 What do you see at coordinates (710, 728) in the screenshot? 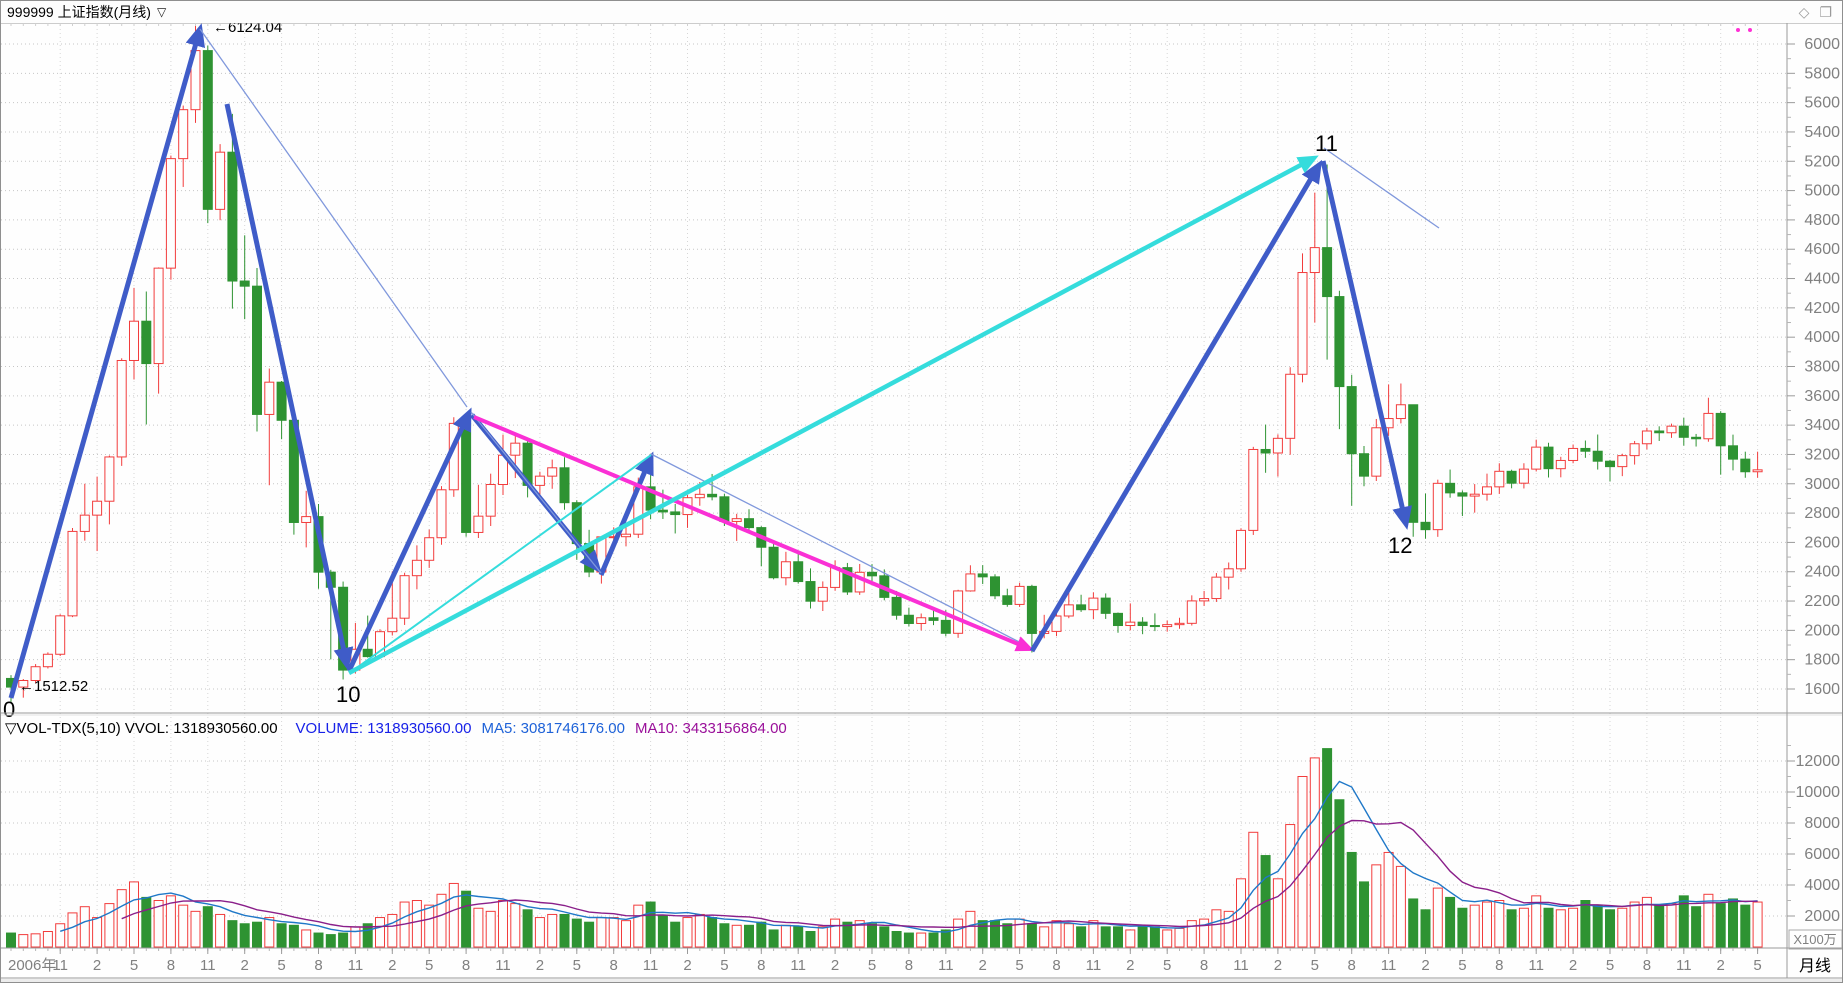
I see `ma10-value: MA10: 3433156864.00` at bounding box center [710, 728].